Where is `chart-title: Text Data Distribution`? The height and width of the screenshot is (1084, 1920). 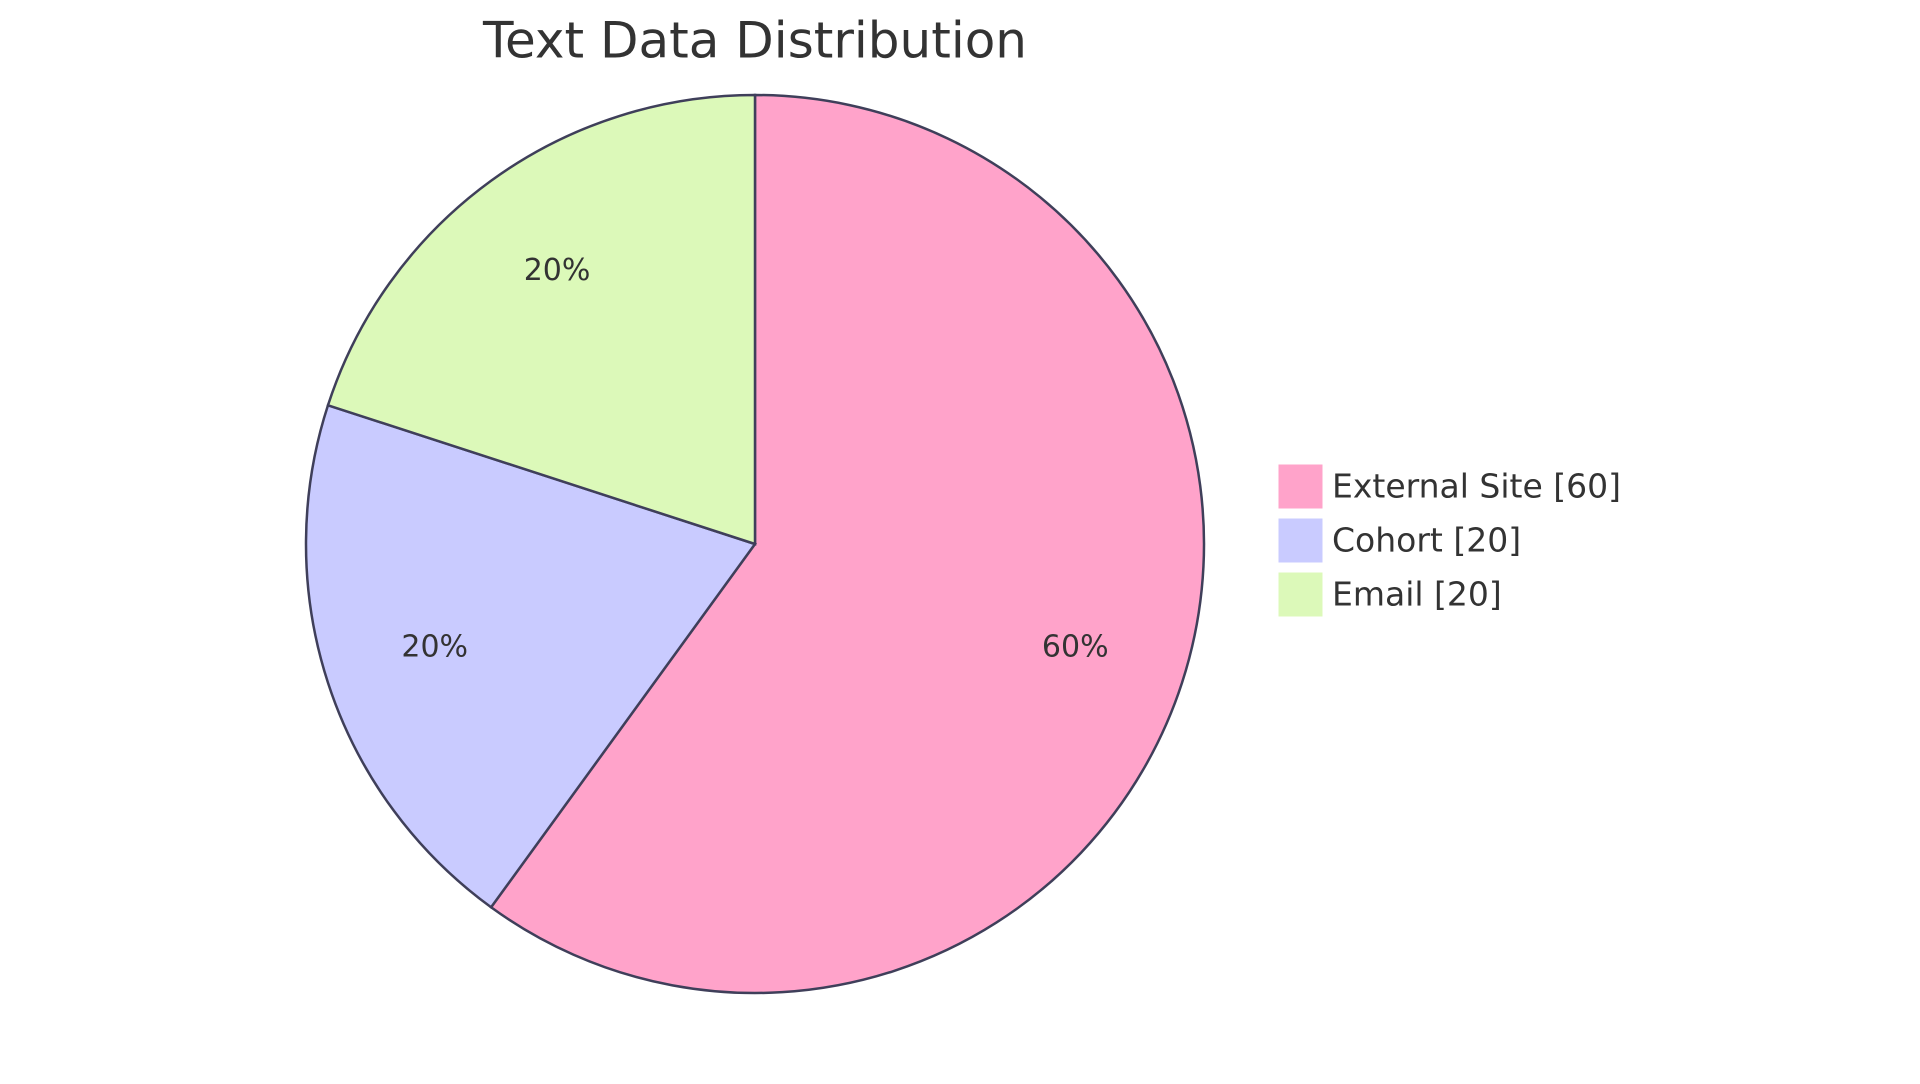
chart-title: Text Data Distribution is located at coordinates (754, 41).